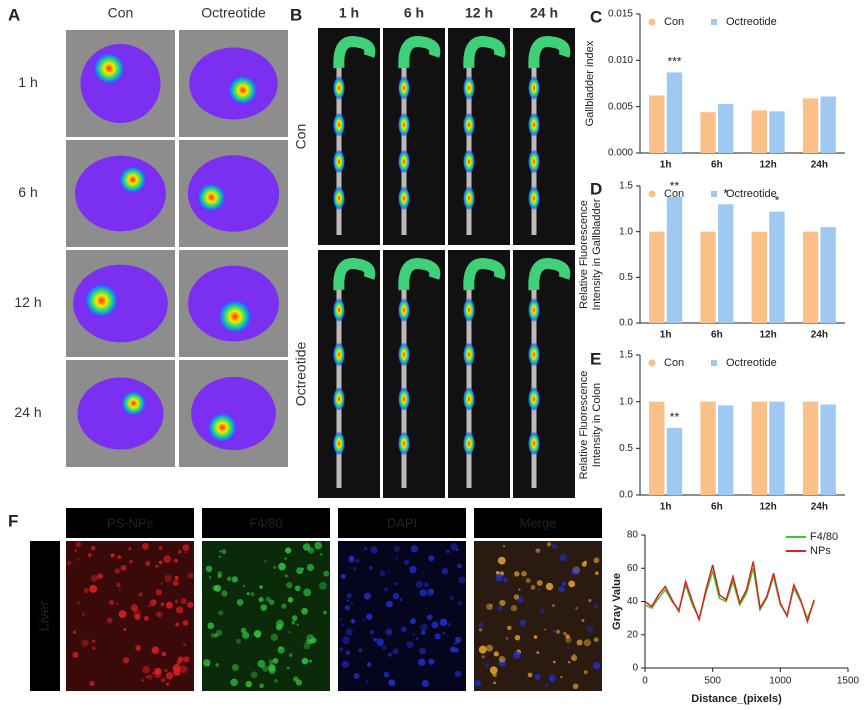  I want to click on y-tick-label: 0, so click(635, 668).